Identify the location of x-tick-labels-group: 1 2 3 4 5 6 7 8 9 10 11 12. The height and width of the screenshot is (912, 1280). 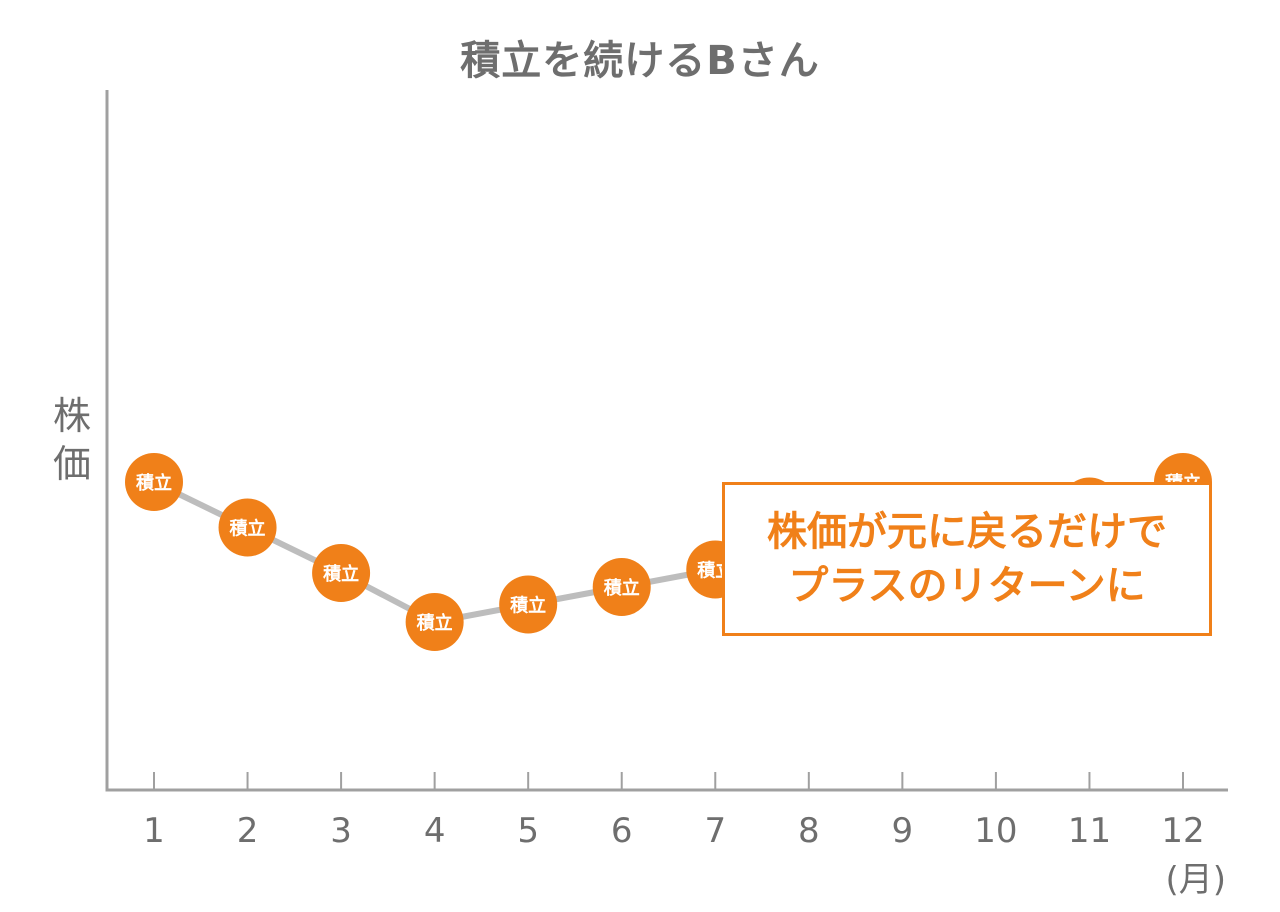
(673, 831).